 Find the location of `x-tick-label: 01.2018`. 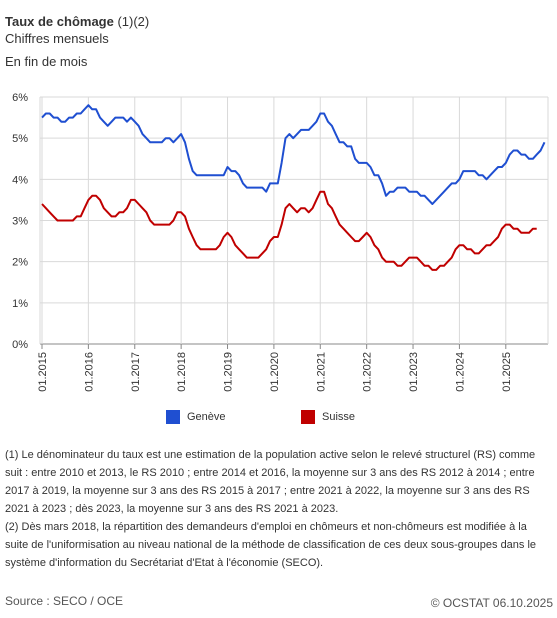

x-tick-label: 01.2018 is located at coordinates (182, 372).